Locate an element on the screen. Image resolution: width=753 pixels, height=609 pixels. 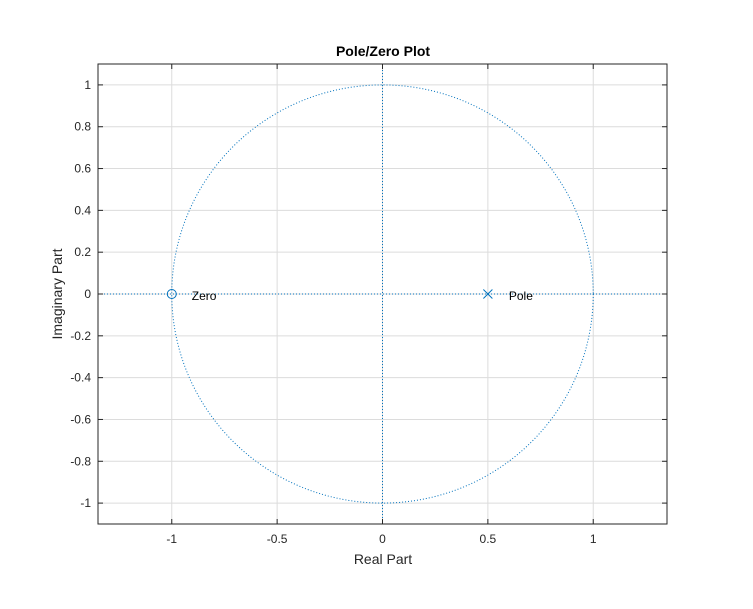
pole-marker-stroke is located at coordinates (488, 294).